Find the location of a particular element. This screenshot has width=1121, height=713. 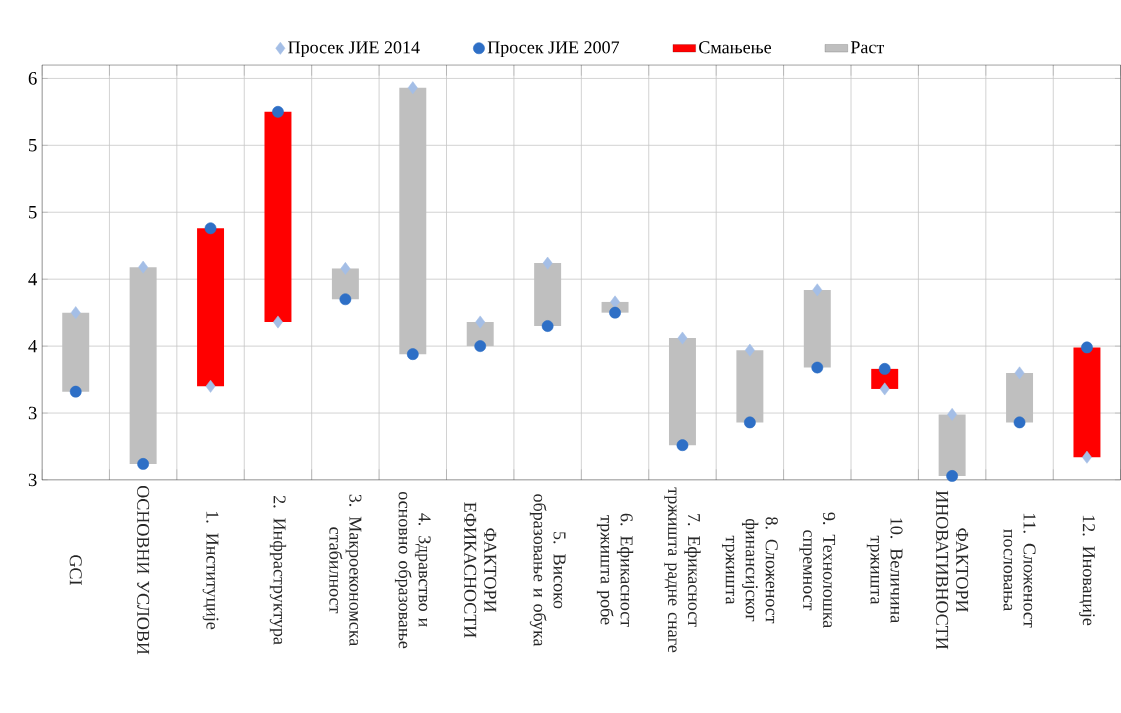

x-tick-label: ФАКТОРИ ИНОВАТИВНОСТИ is located at coordinates (952, 570).